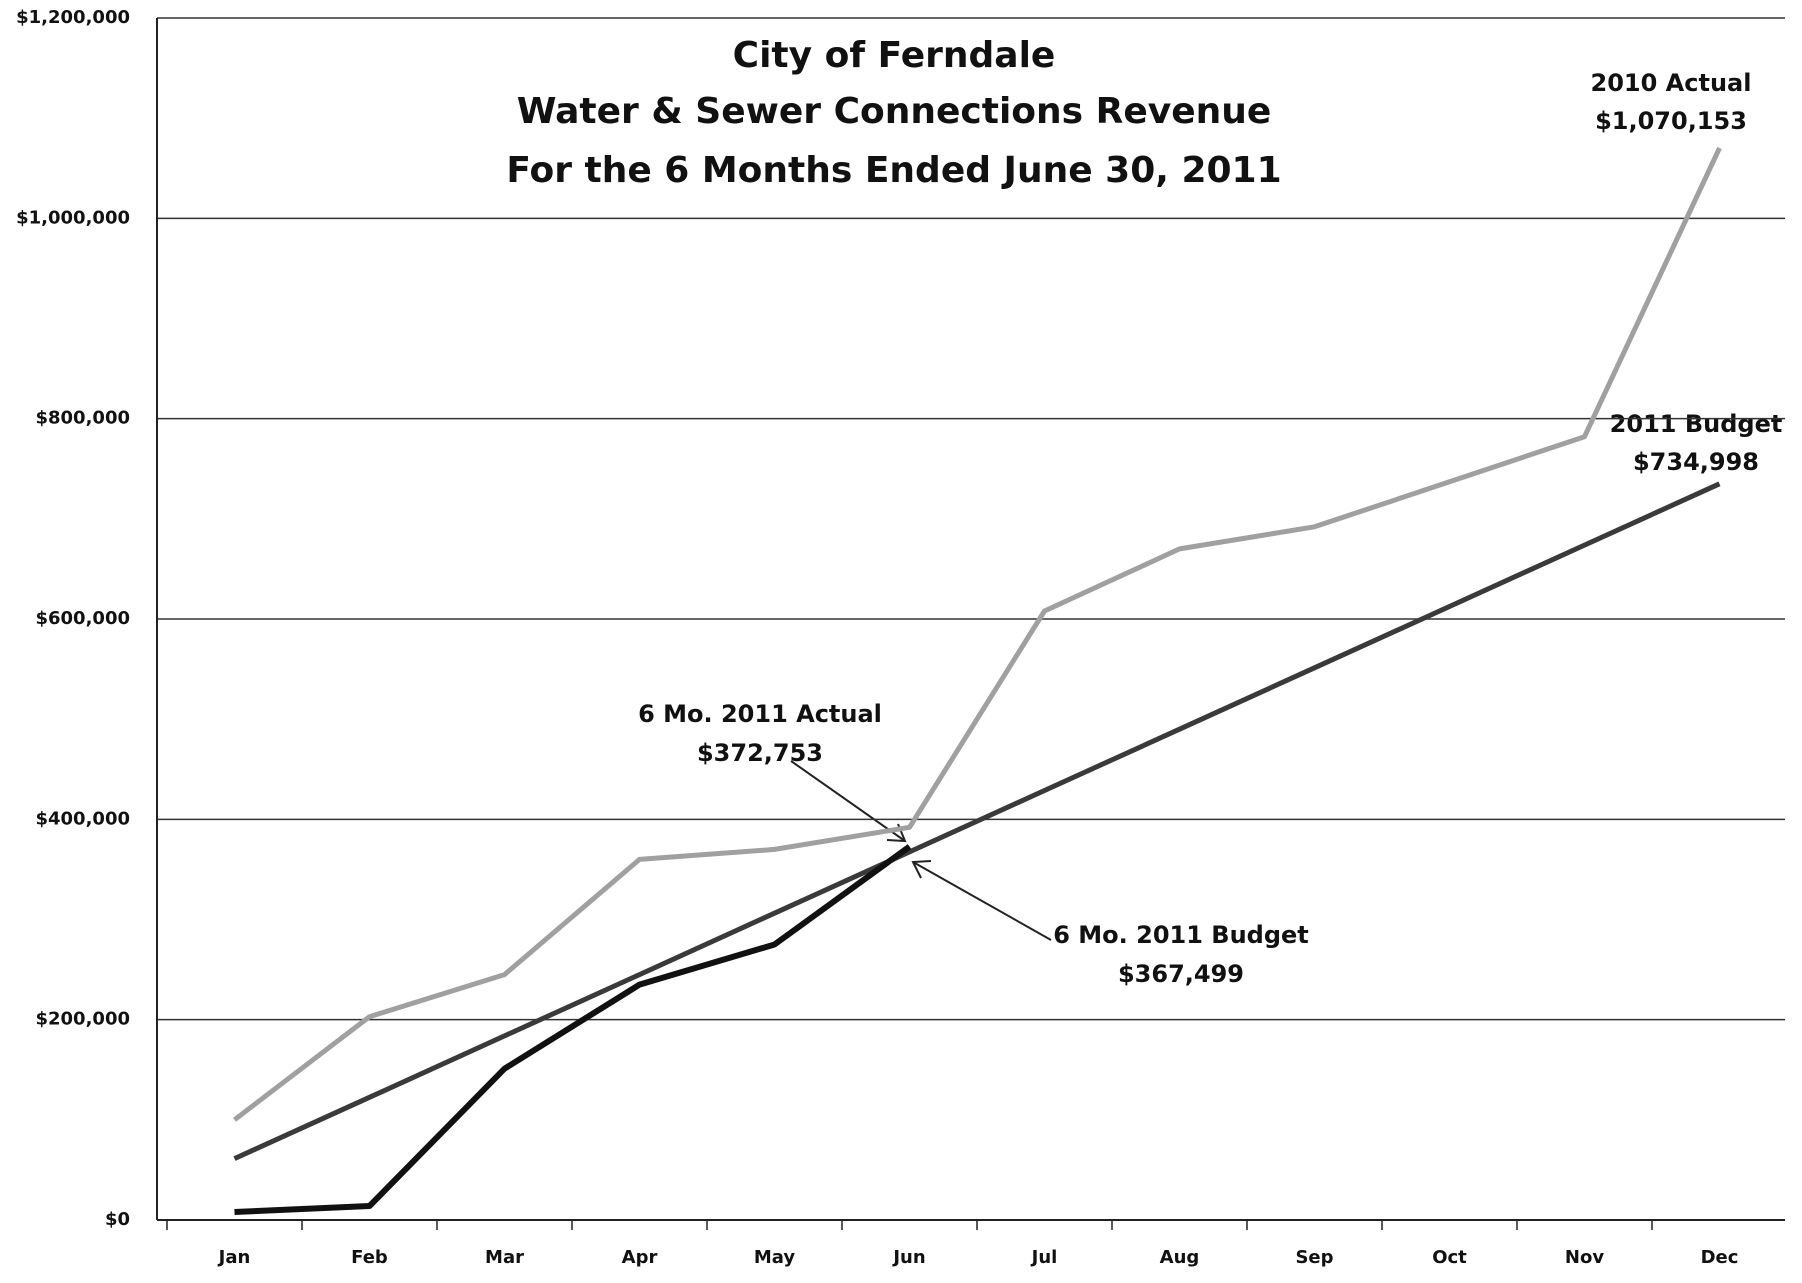 Image resolution: width=1802 pixels, height=1283 pixels. I want to click on annotation: $372,753, so click(760, 753).